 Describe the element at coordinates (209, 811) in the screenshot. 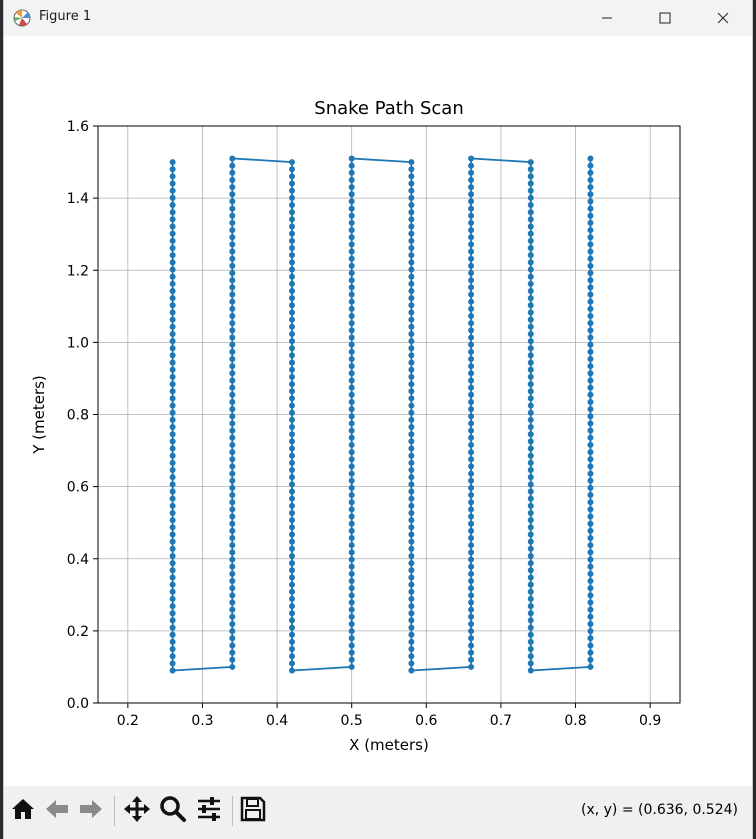

I see `configure-subplots-button` at that location.